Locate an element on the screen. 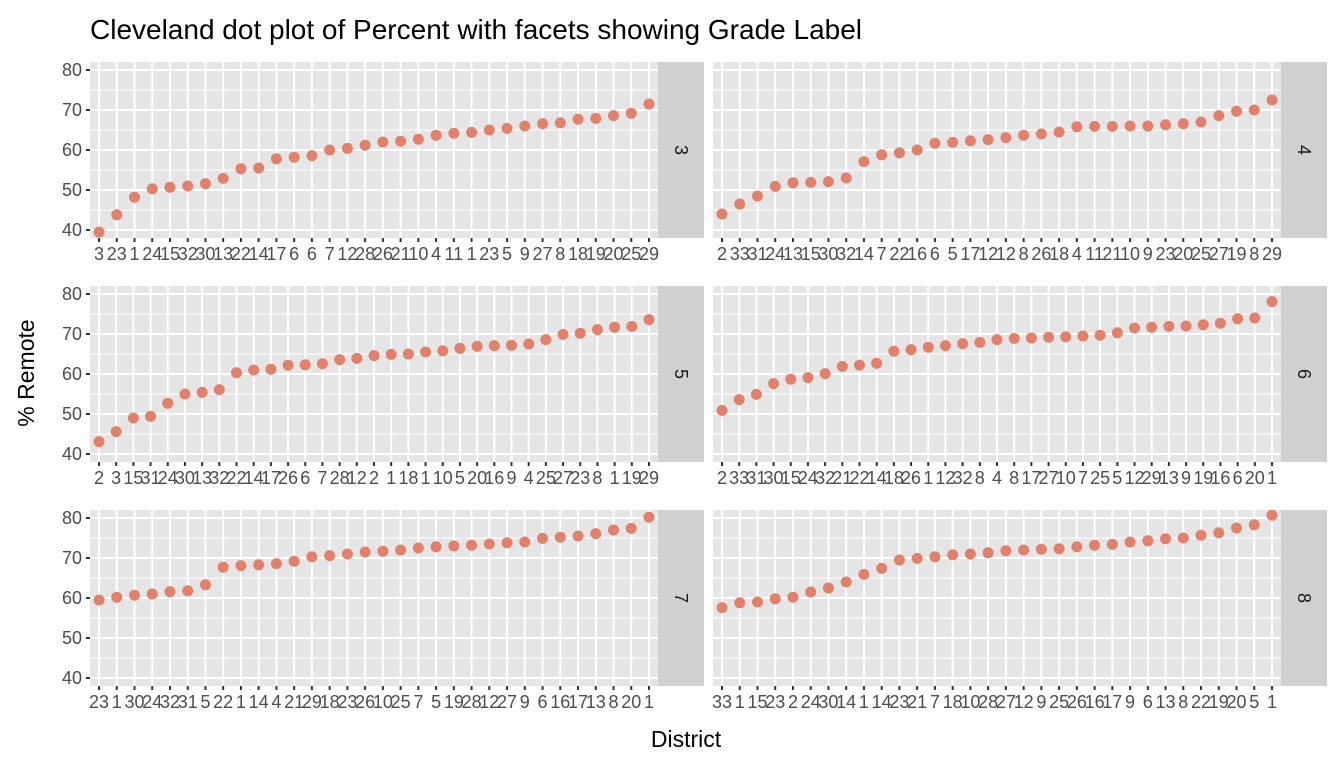 The height and width of the screenshot is (768, 1344). x-tick-label: 15 is located at coordinates (133, 478).